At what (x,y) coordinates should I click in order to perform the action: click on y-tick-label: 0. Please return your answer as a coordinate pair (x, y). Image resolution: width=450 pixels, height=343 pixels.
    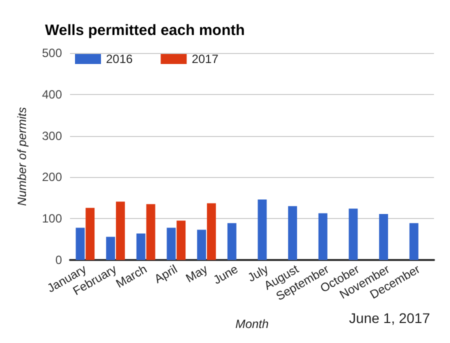
    Looking at the image, I should click on (58, 260).